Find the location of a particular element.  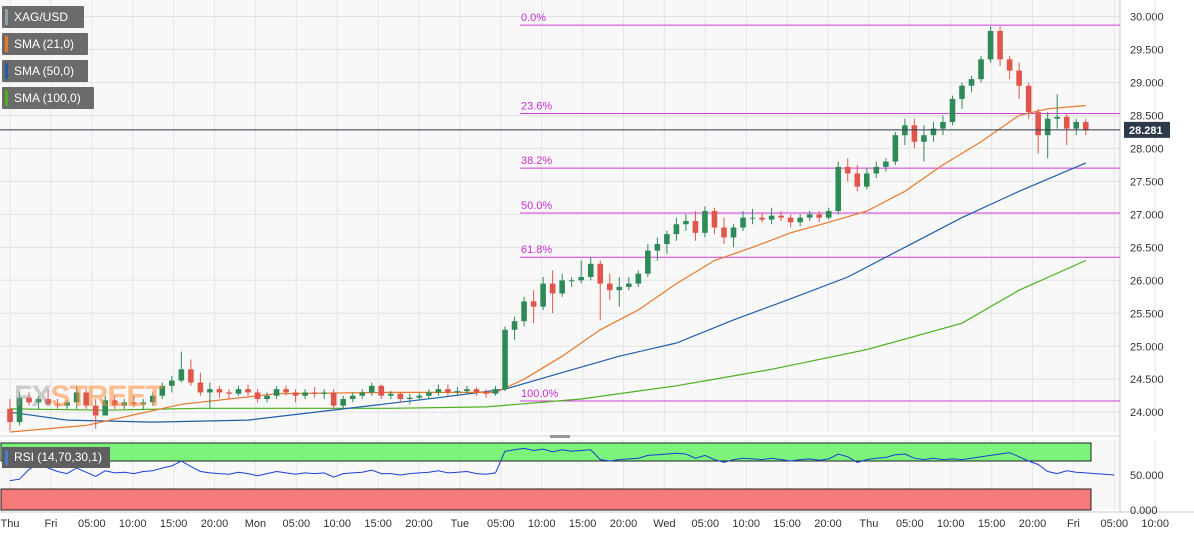

legend-sma50-label: SMA (50,0) is located at coordinates (44, 71).